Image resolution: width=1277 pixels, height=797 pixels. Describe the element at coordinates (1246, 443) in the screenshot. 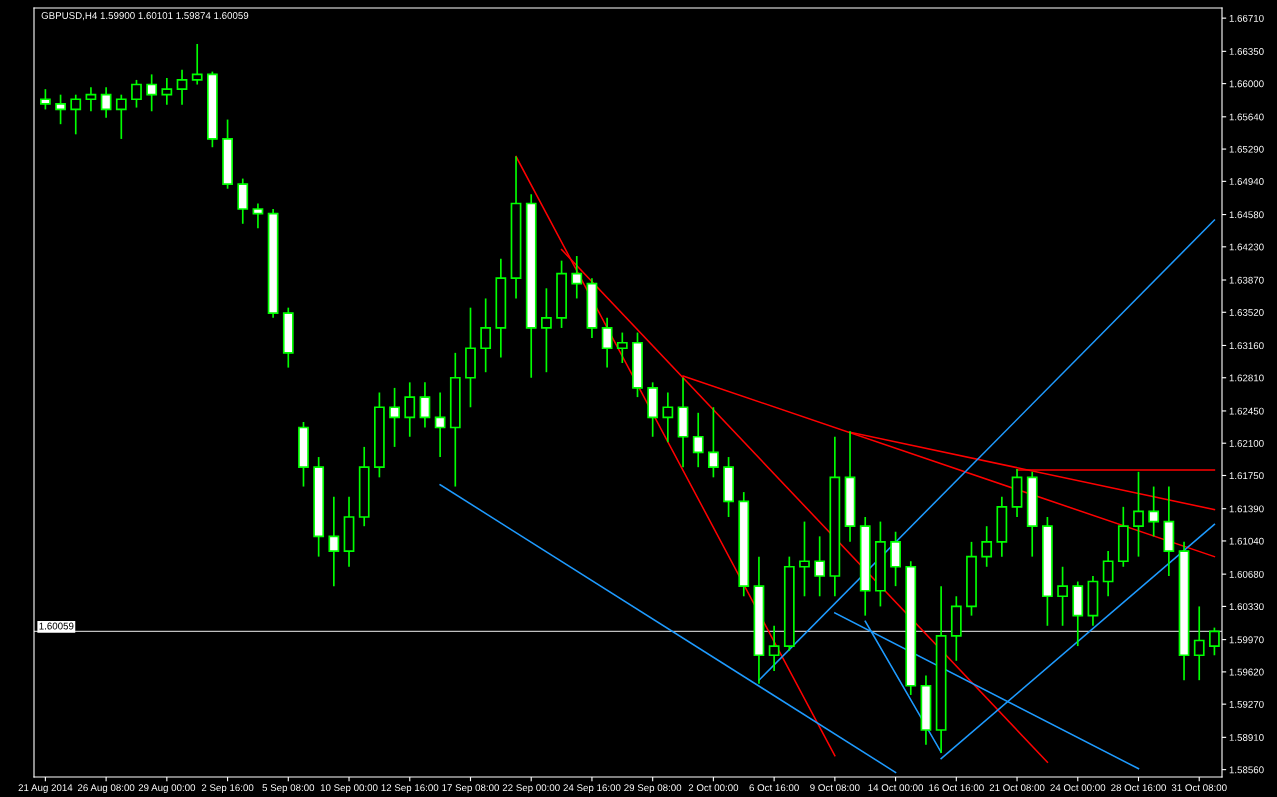

I see `y-tick-label: 1.62100` at that location.